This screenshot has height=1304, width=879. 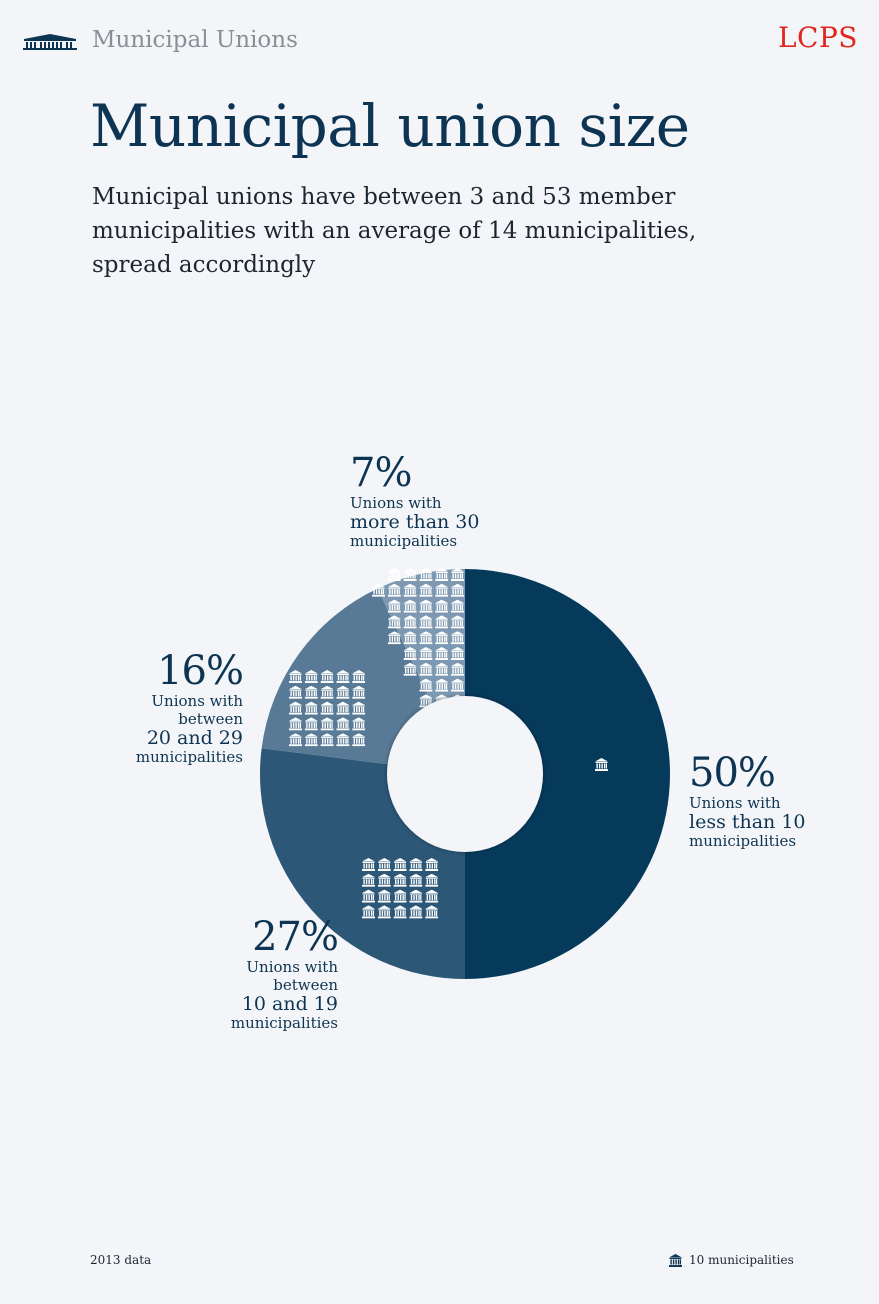 I want to click on slice-percent: 16%, so click(x=200, y=671).